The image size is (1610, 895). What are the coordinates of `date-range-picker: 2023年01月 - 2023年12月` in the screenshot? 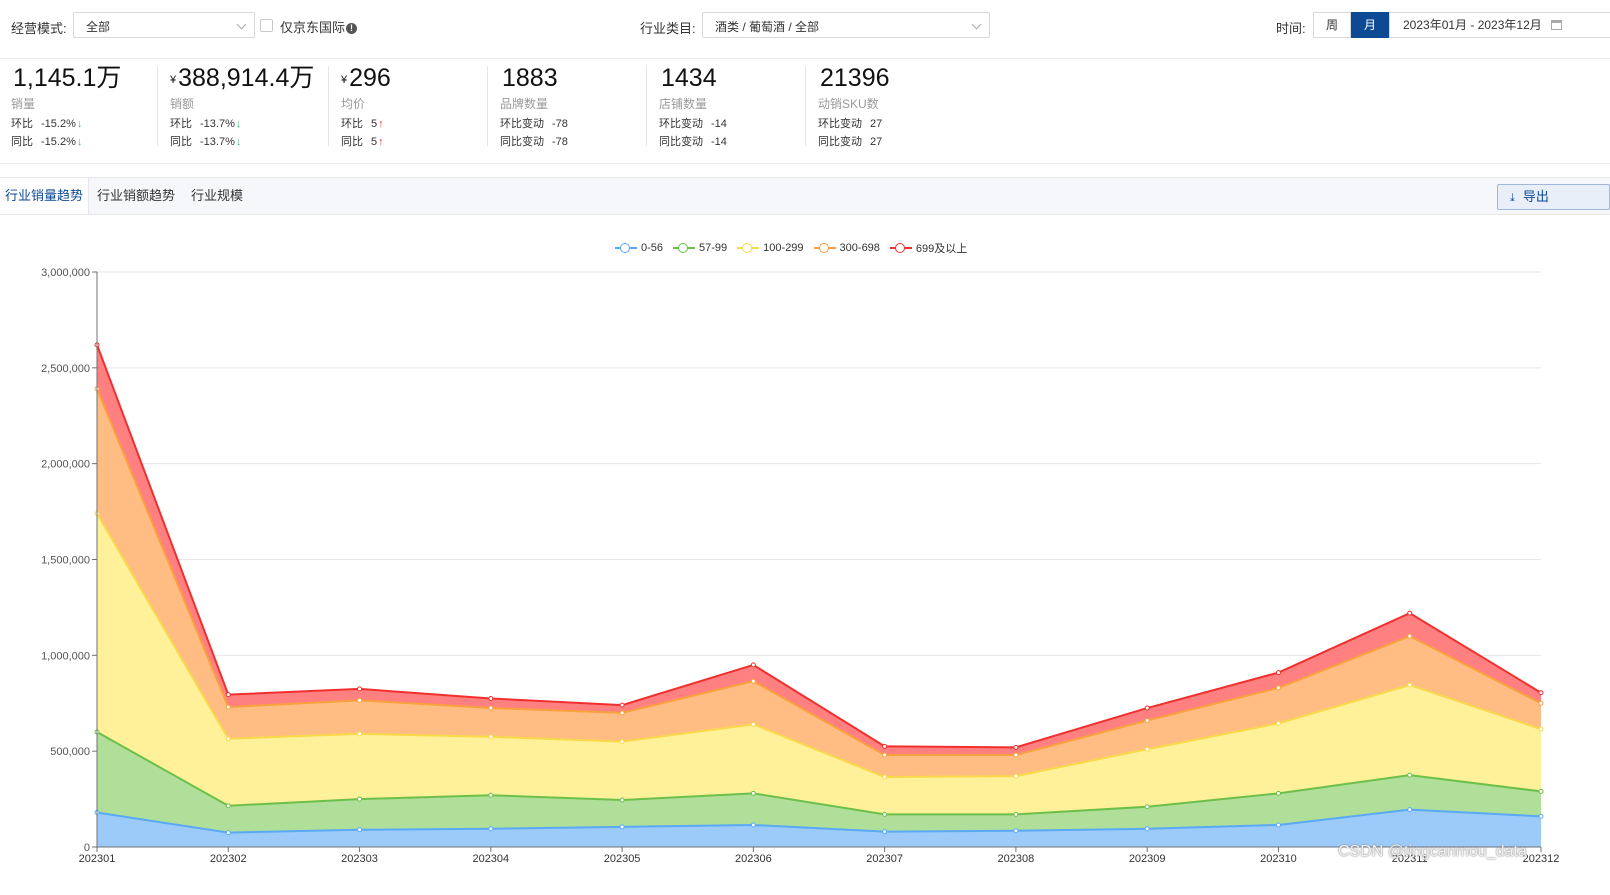 It's located at (1499, 25).